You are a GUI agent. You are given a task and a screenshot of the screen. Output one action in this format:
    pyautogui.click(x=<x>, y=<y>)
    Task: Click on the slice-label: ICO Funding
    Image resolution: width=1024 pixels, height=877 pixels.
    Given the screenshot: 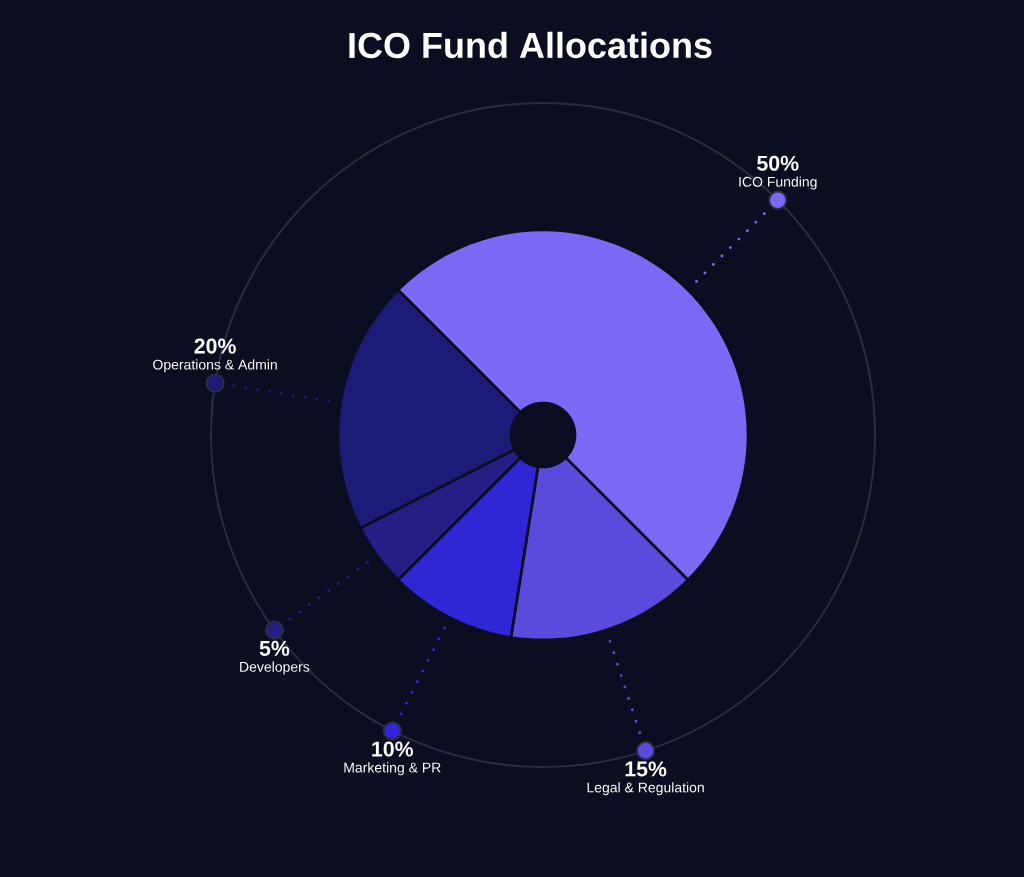 What is the action you would take?
    pyautogui.click(x=778, y=183)
    